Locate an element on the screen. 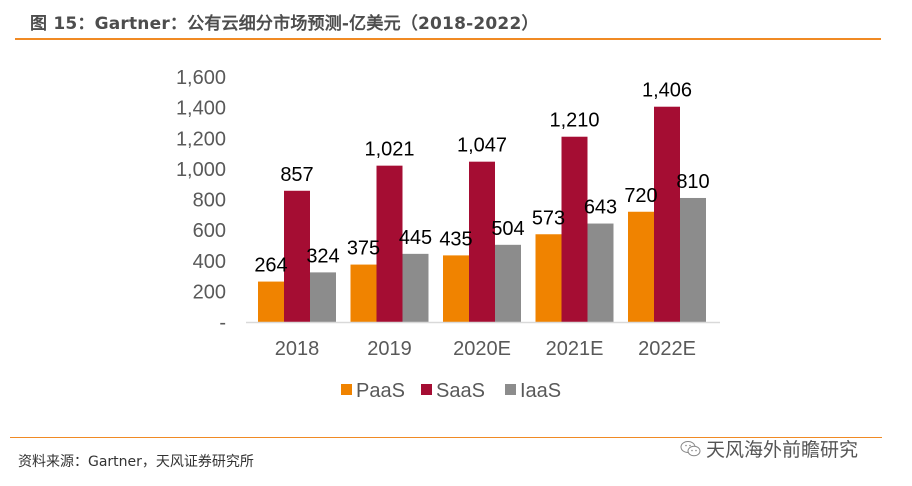 The image size is (912, 486). legend-label-iaas: IaaS is located at coordinates (540, 391).